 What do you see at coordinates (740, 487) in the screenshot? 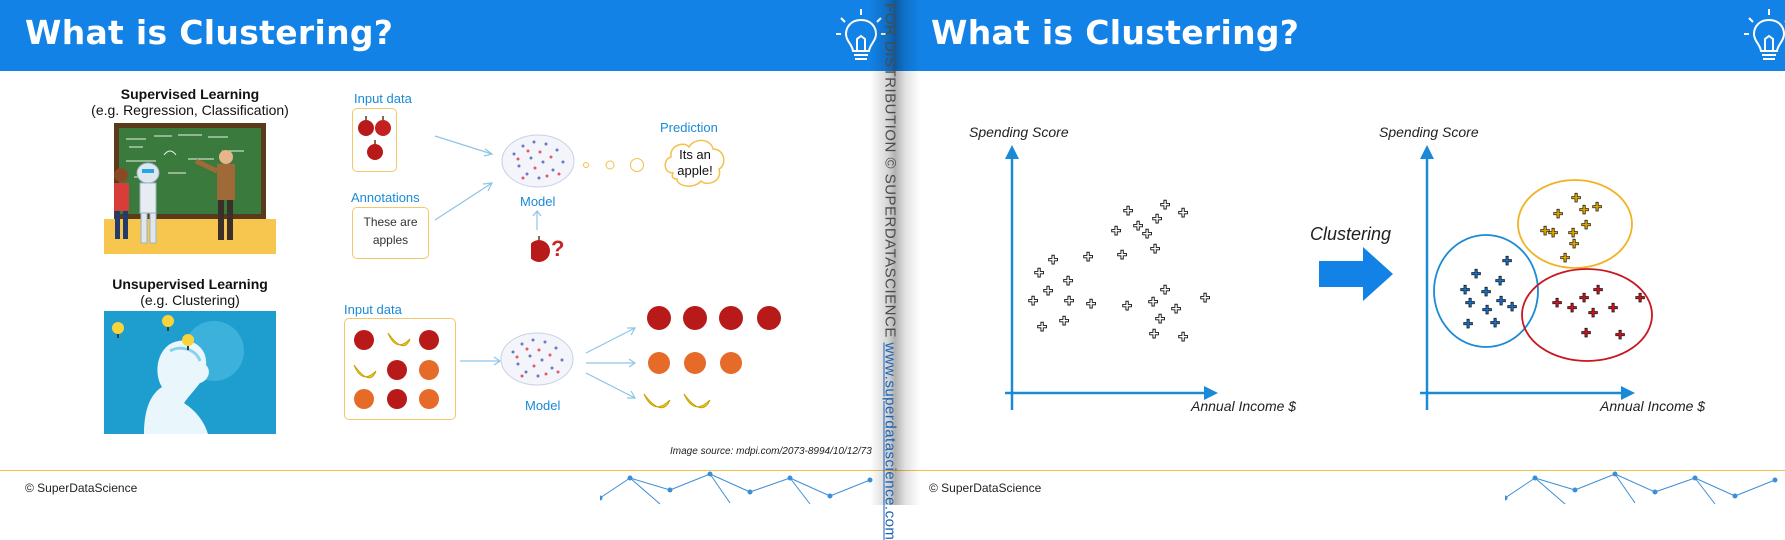
I see `network-decoration` at bounding box center [740, 487].